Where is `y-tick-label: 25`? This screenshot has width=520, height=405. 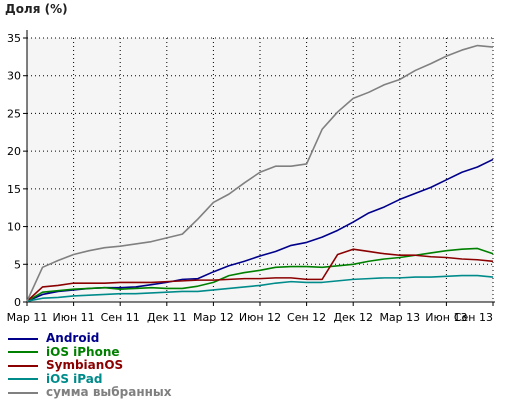
y-tick-label: 25 is located at coordinates (14, 113).